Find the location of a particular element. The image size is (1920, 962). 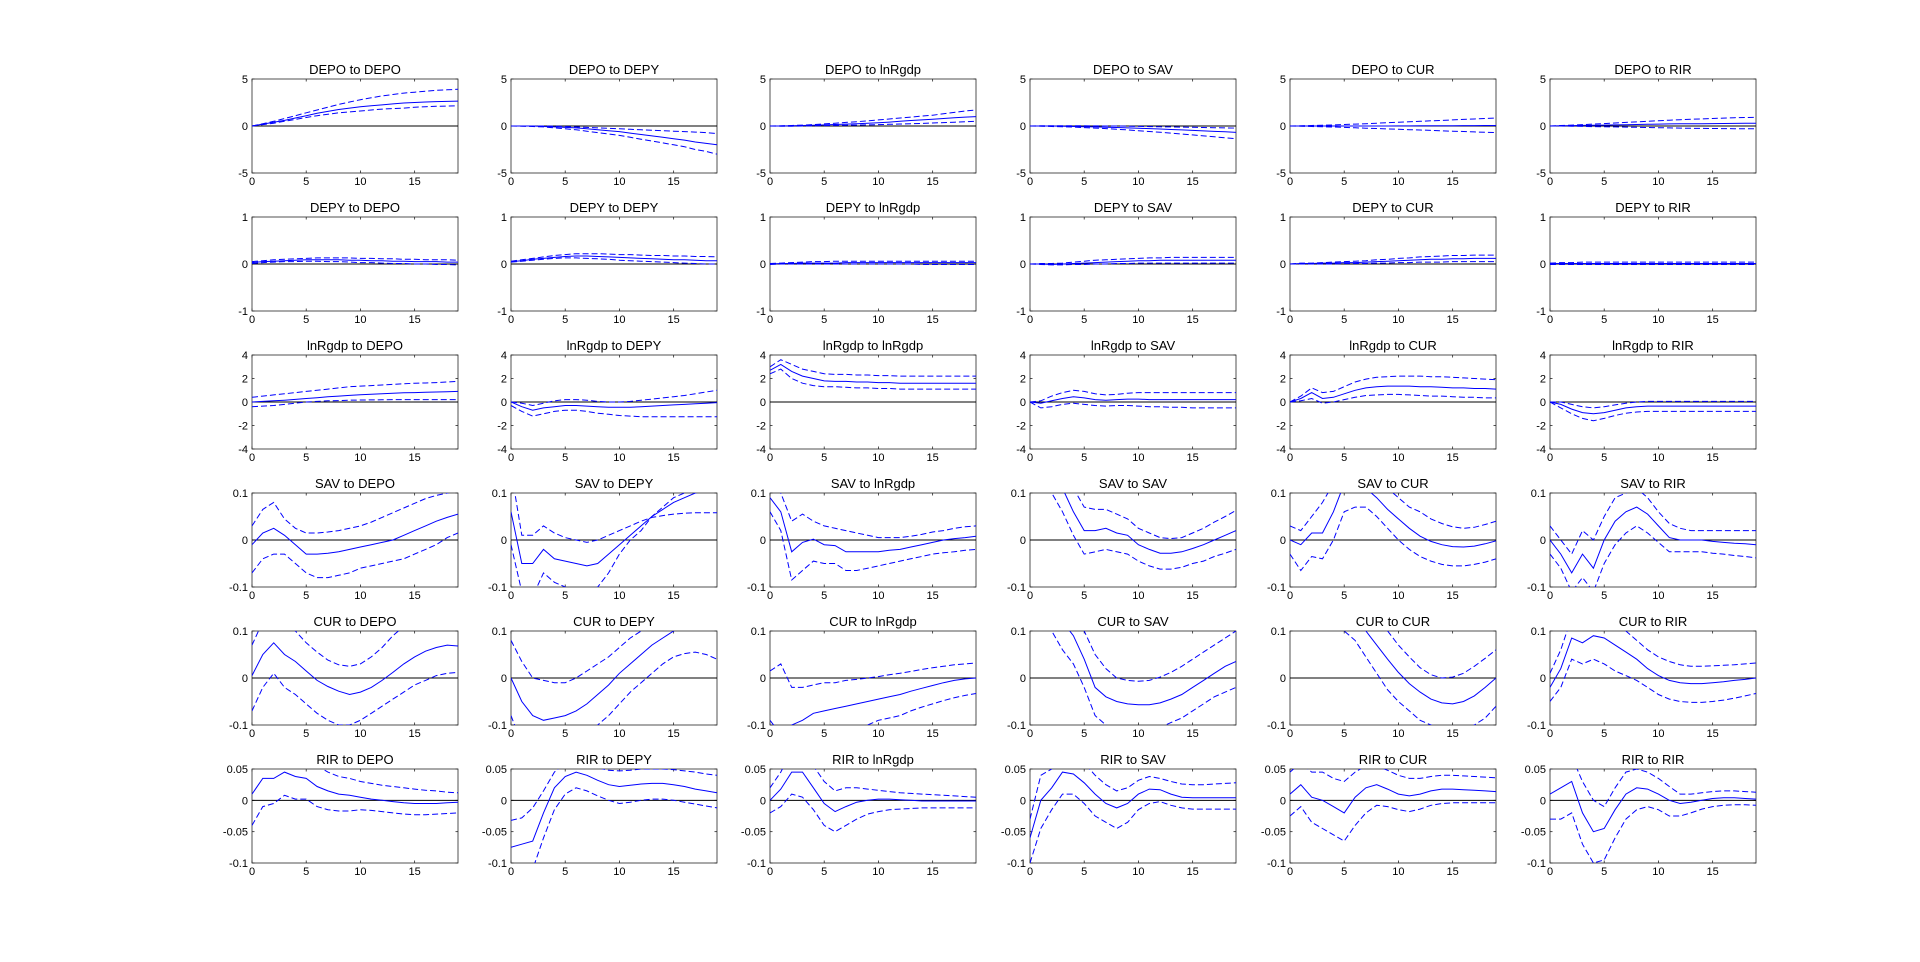

axes-box is located at coordinates (1653, 816).